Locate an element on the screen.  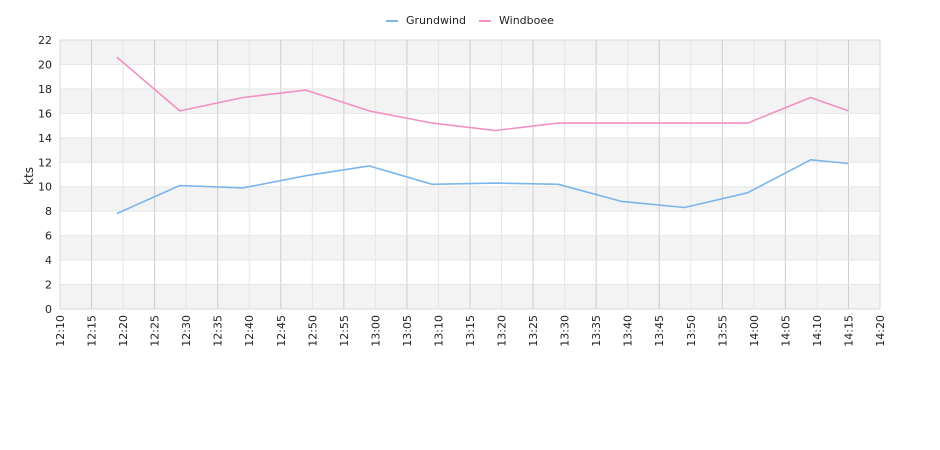
y-tick-label: 4 is located at coordinates (48, 260).